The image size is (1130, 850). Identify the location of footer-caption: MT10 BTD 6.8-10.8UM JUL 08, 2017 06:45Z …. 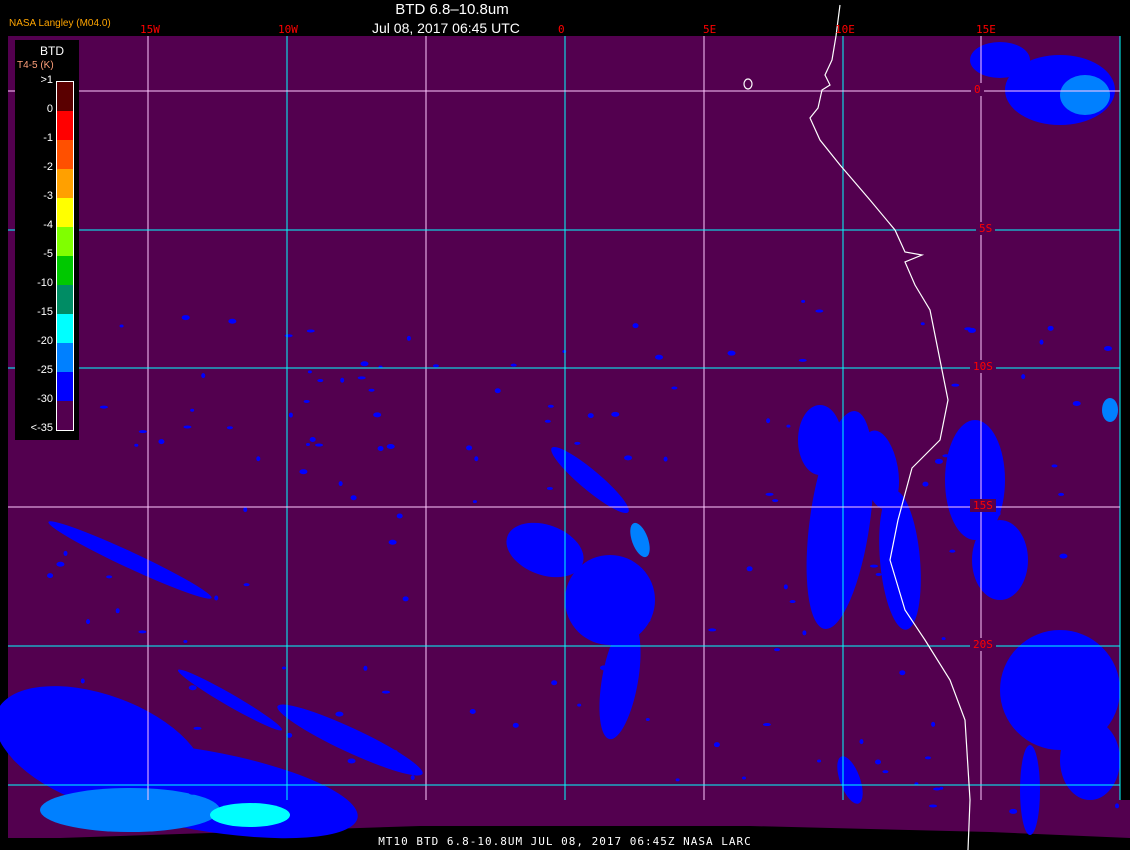
(565, 841).